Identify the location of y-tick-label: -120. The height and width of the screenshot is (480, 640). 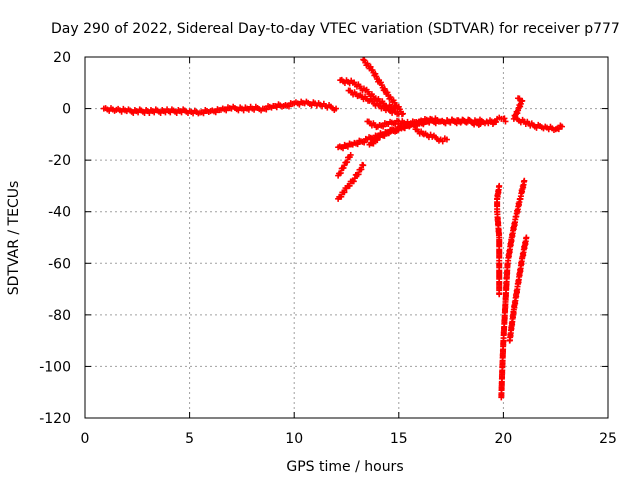
(55, 419).